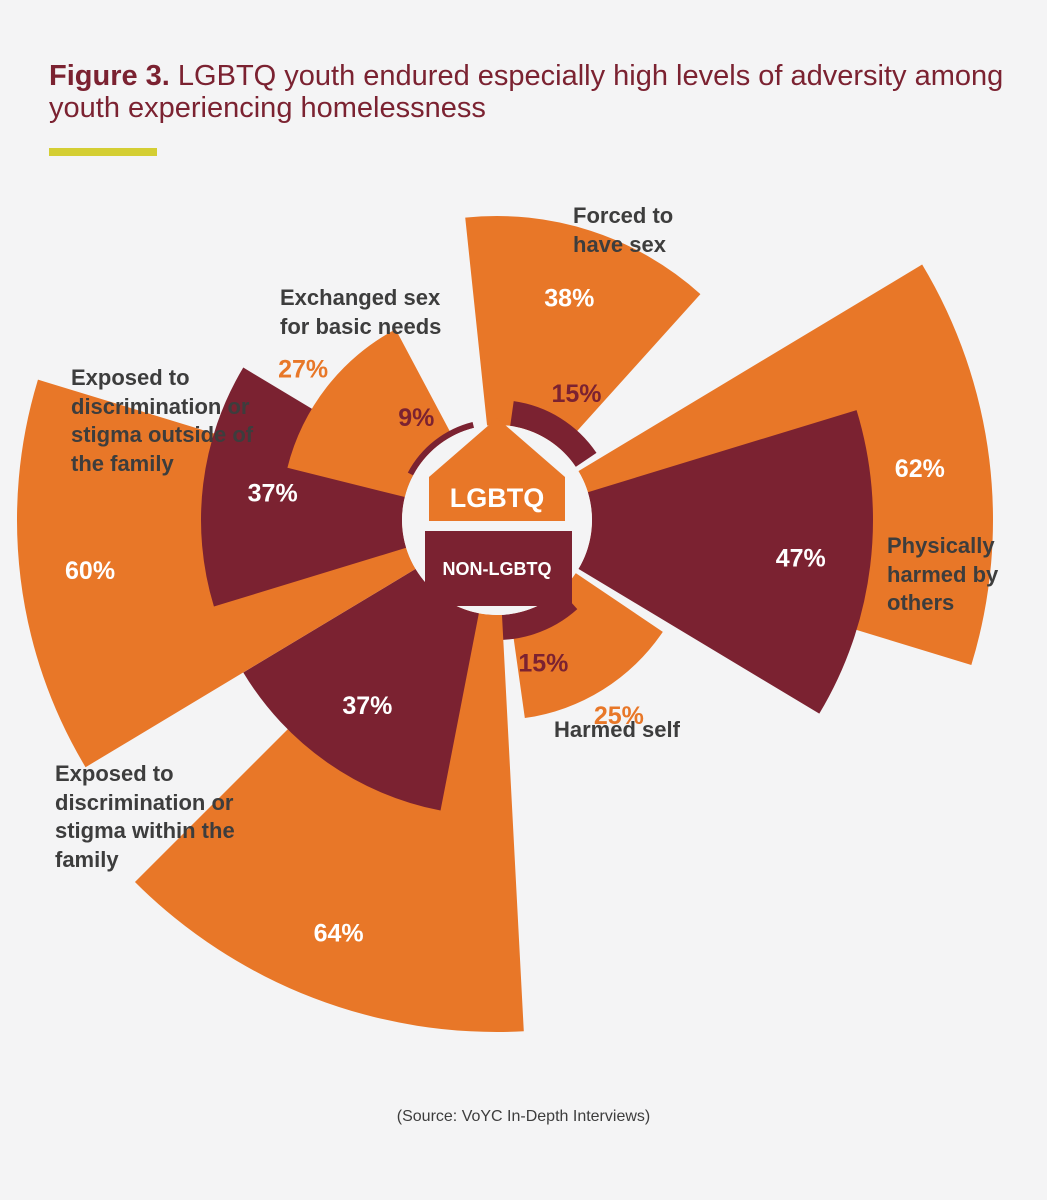  Describe the element at coordinates (576, 394) in the screenshot. I see `value-label-non-lgbtq-forced-sex: 15%` at that location.